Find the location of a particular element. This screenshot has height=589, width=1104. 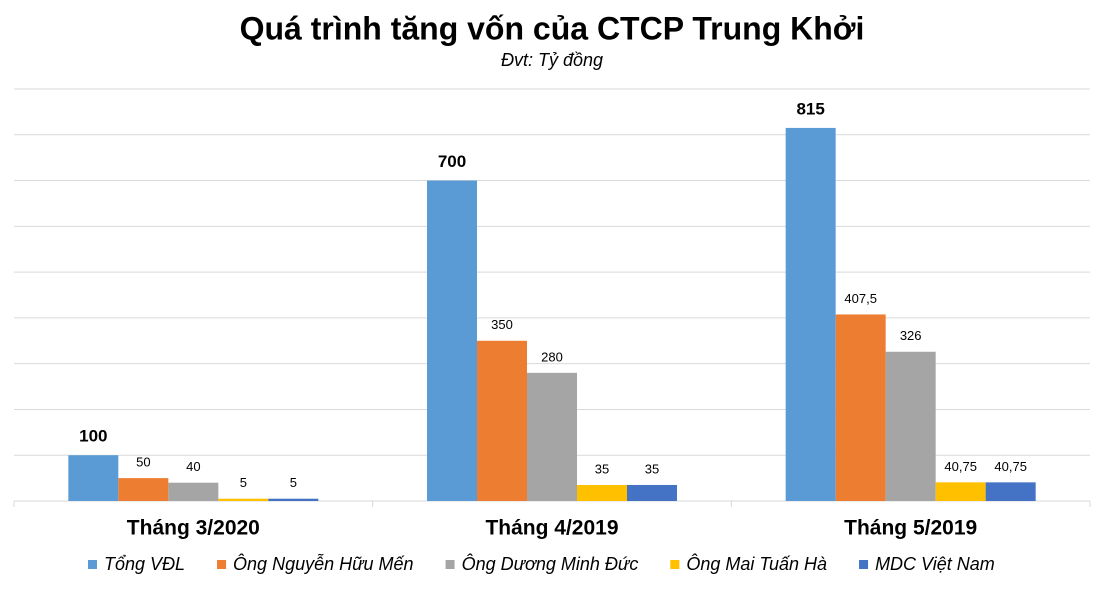

legend-label: Ông Mai Tuấn Hà is located at coordinates (756, 563).